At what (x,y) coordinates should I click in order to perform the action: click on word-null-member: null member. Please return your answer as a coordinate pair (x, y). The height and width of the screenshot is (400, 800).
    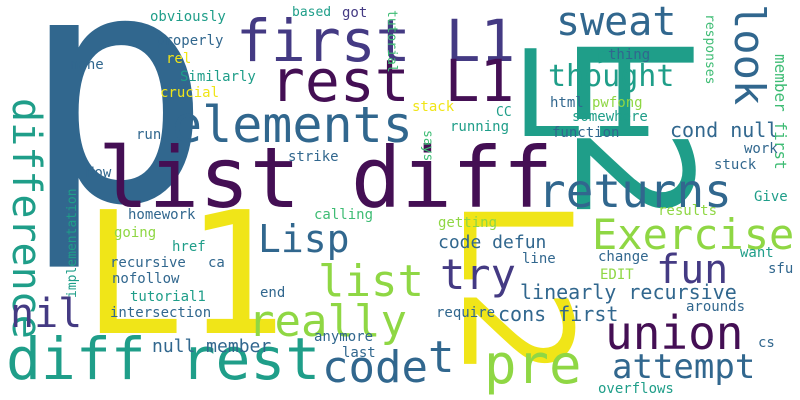
    Looking at the image, I should click on (212, 346).